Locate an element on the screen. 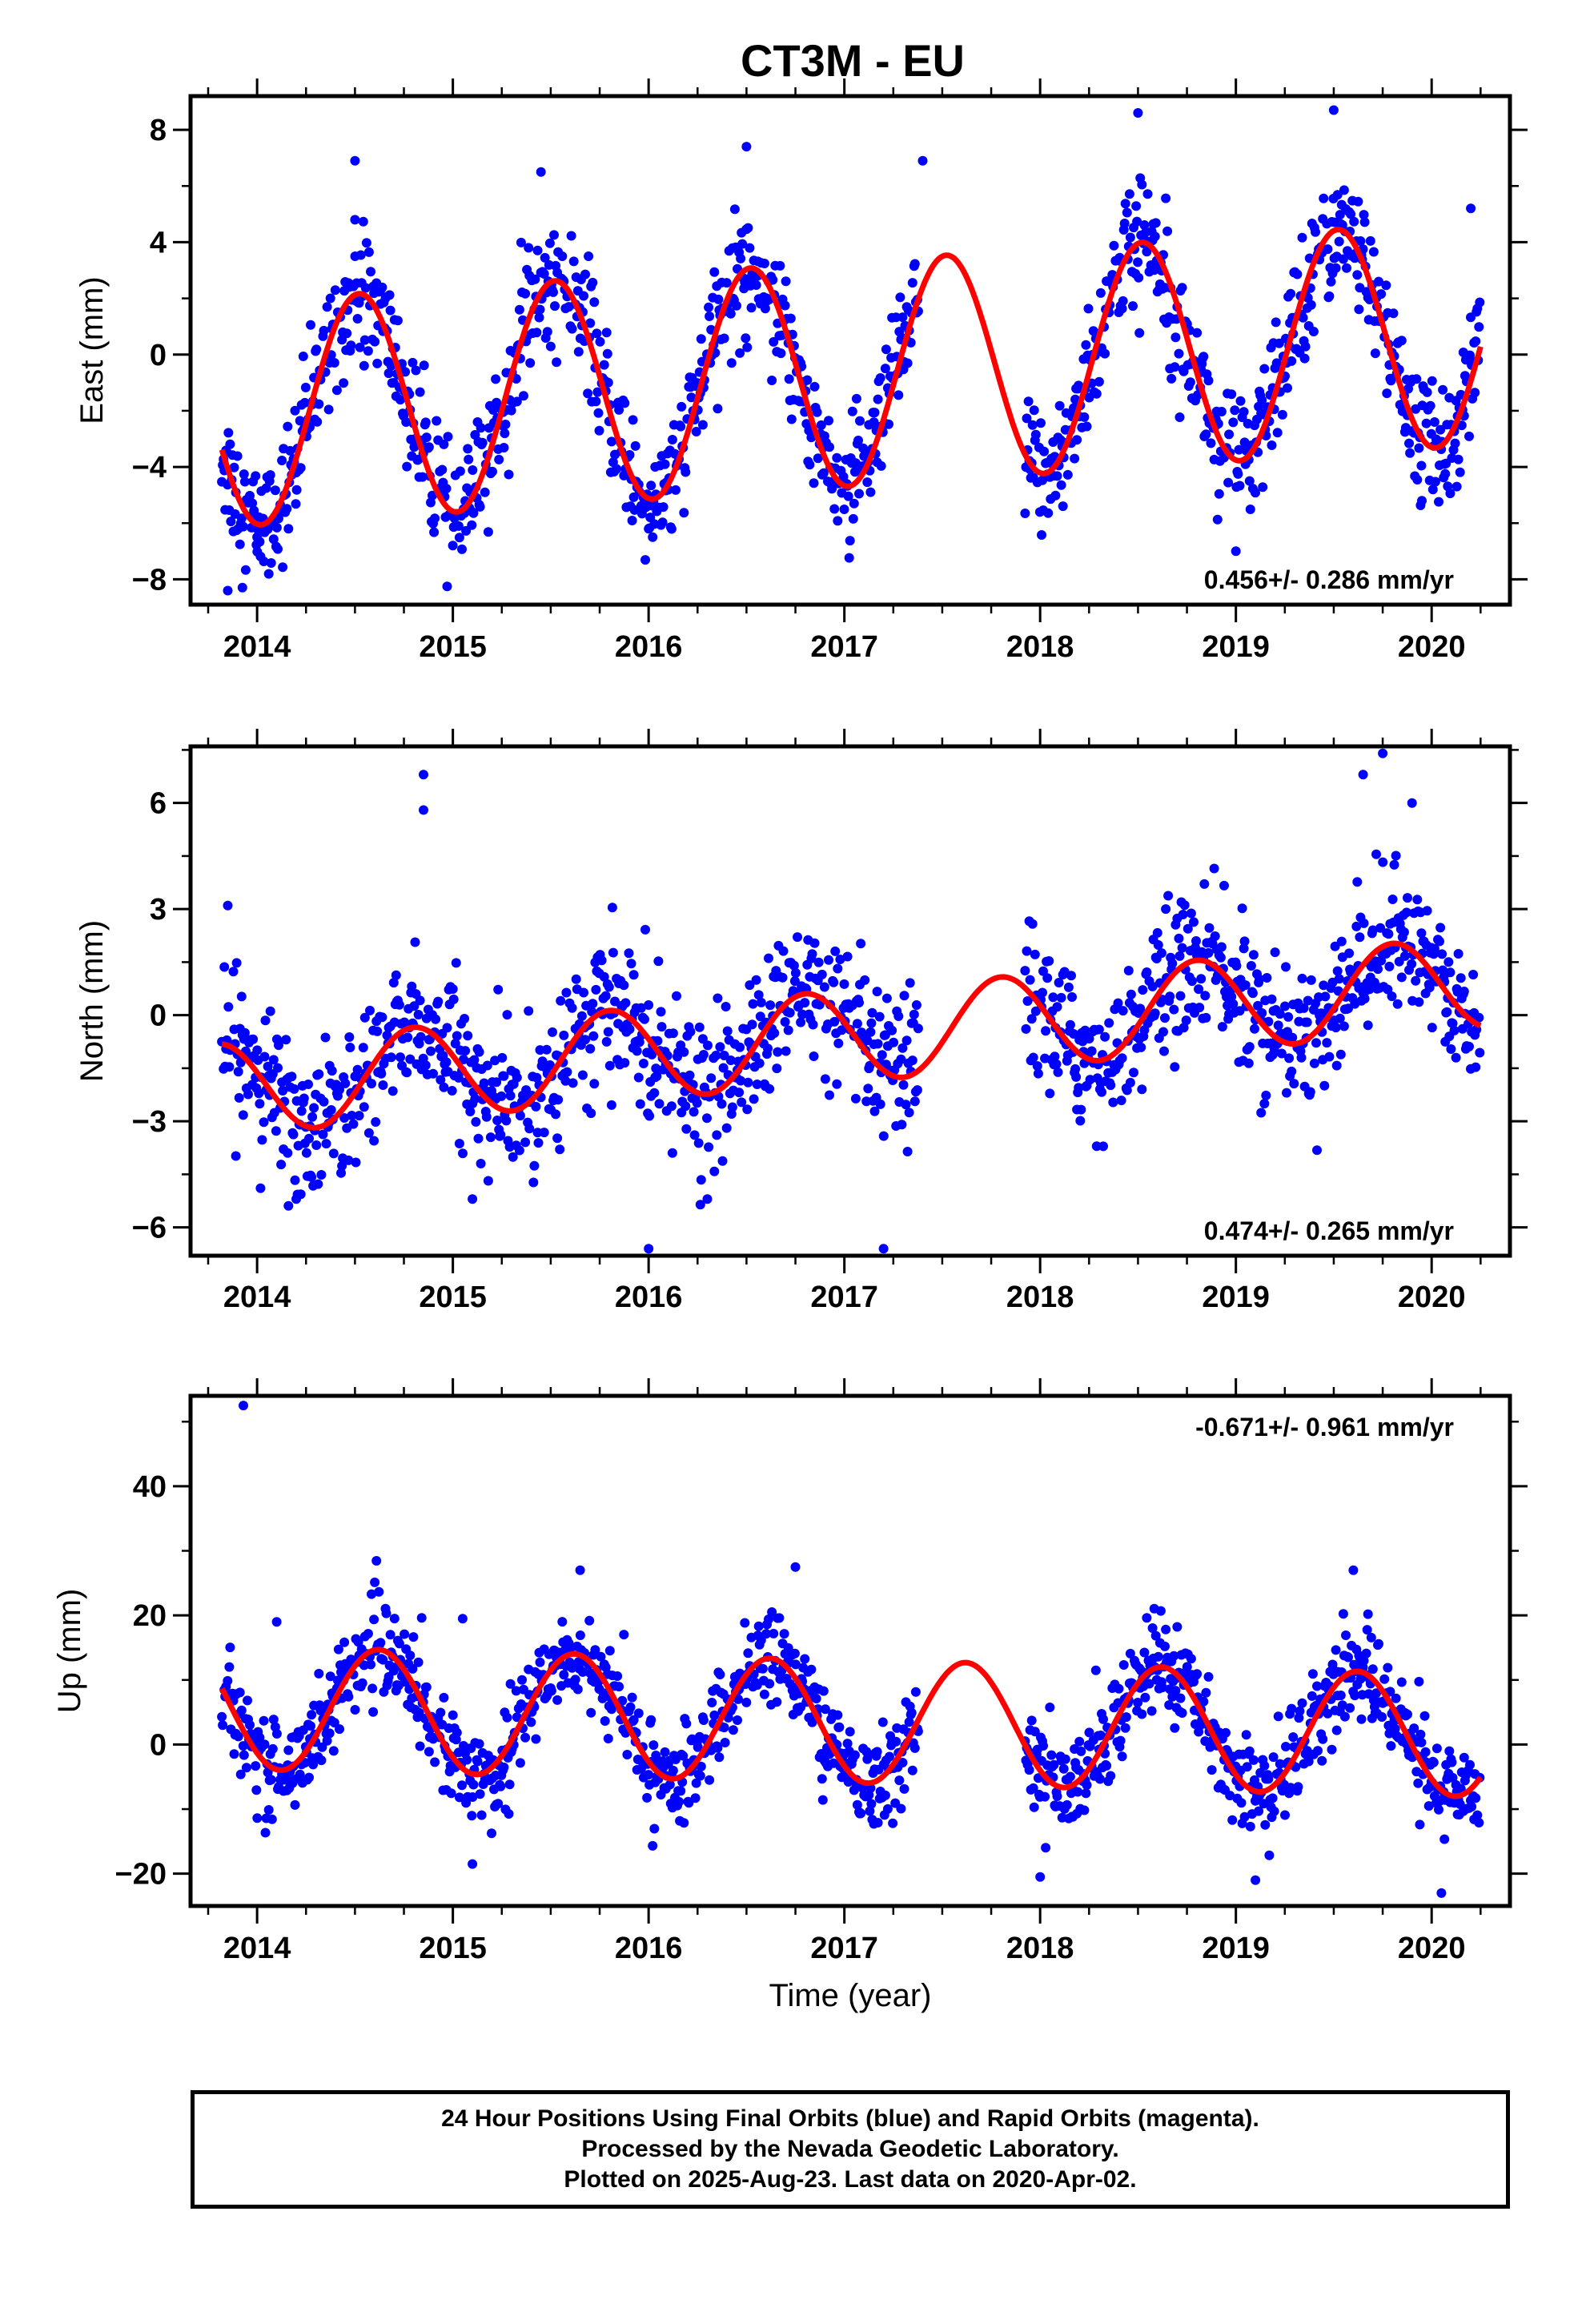 This screenshot has width=1582, height=2324. east-x-tick-label: 2020 is located at coordinates (1432, 647).